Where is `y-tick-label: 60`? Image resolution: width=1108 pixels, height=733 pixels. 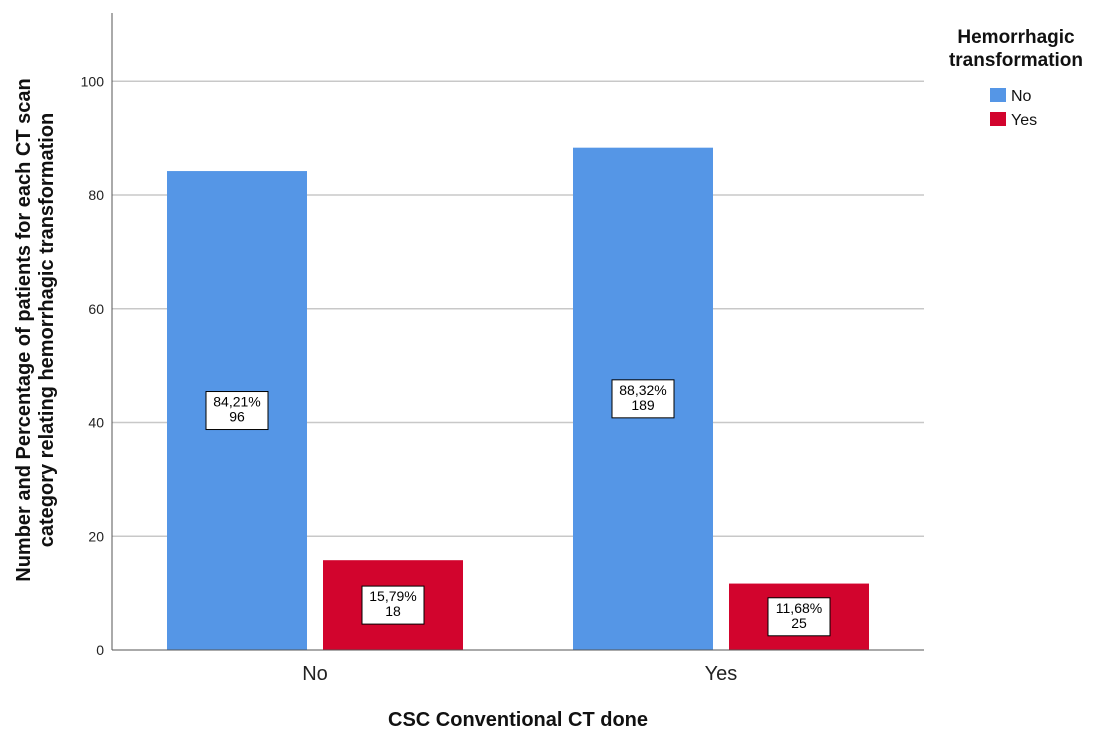 y-tick-label: 60 is located at coordinates (96, 309).